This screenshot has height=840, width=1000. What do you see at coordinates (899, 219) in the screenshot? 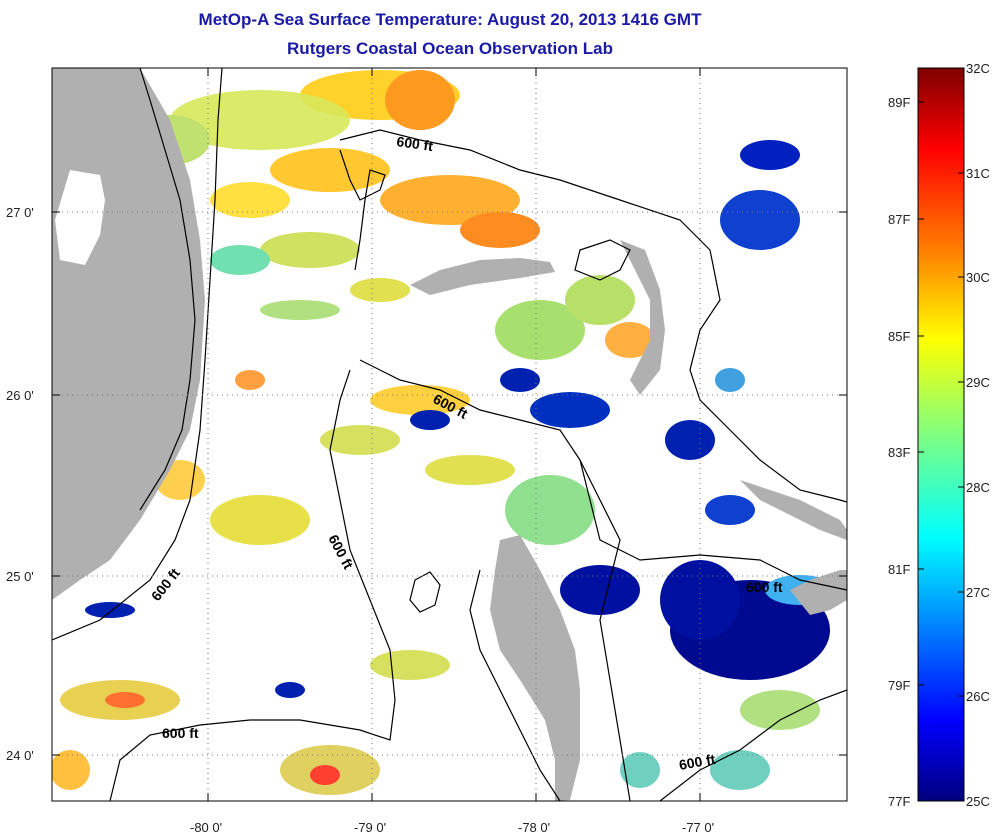
I see `colorbar-fahrenheit-label: 87F` at bounding box center [899, 219].